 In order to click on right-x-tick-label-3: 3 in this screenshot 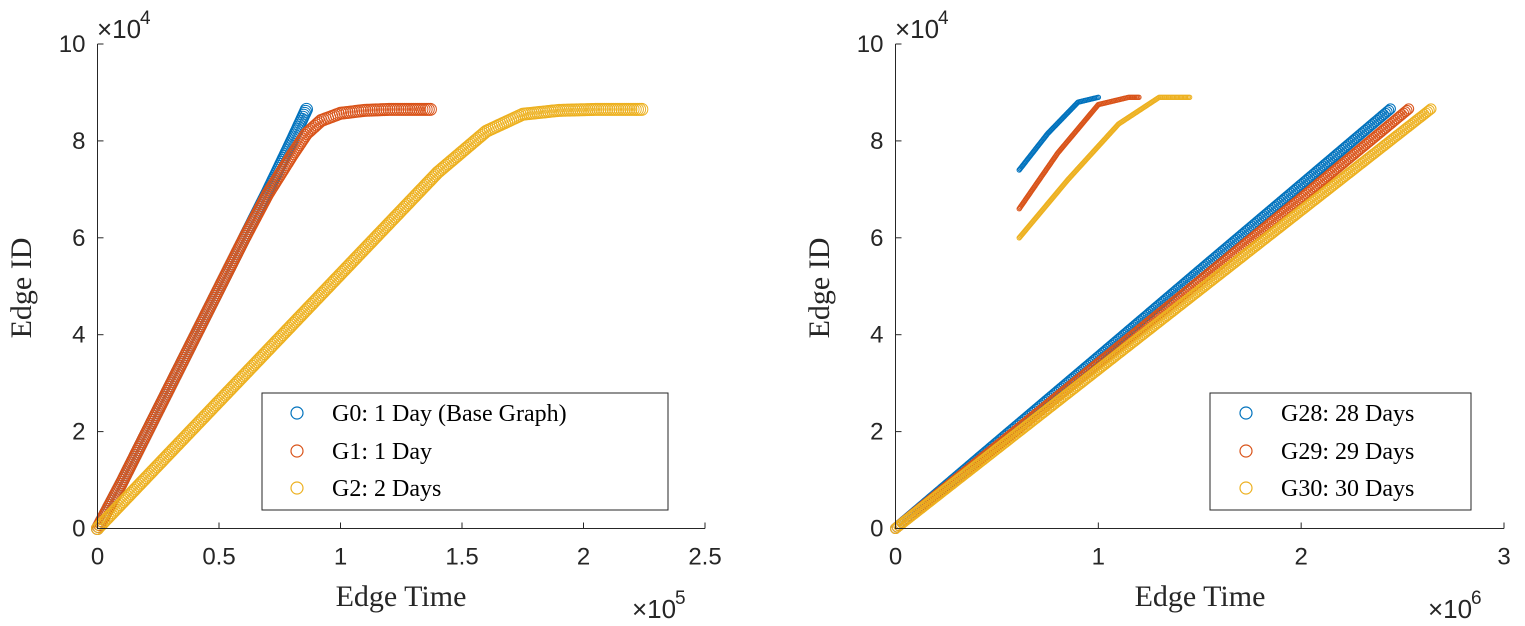, I will do `click(1503, 557)`.